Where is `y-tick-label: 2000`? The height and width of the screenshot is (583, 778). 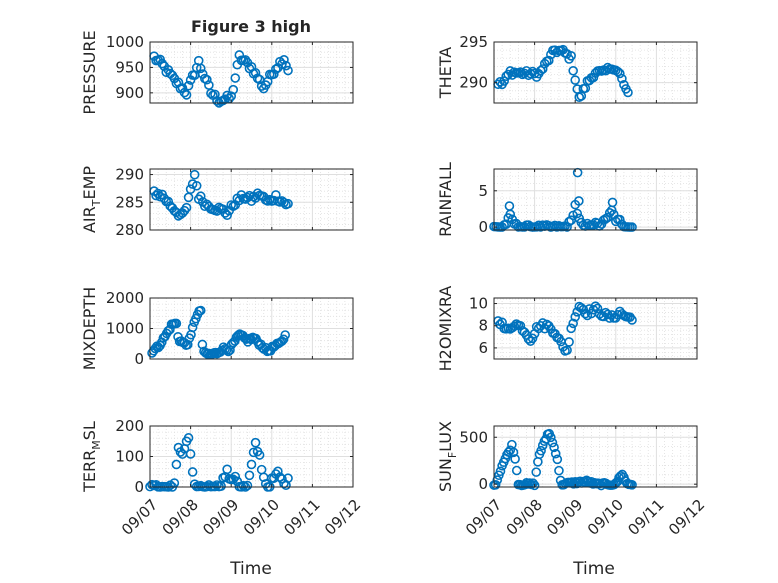 y-tick-label: 2000 is located at coordinates (125, 298).